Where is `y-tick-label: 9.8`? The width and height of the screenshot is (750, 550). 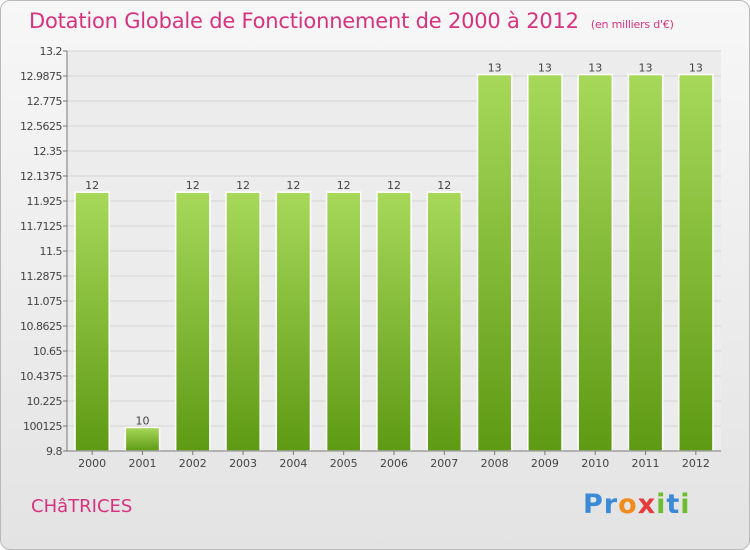 y-tick-label: 9.8 is located at coordinates (54, 451).